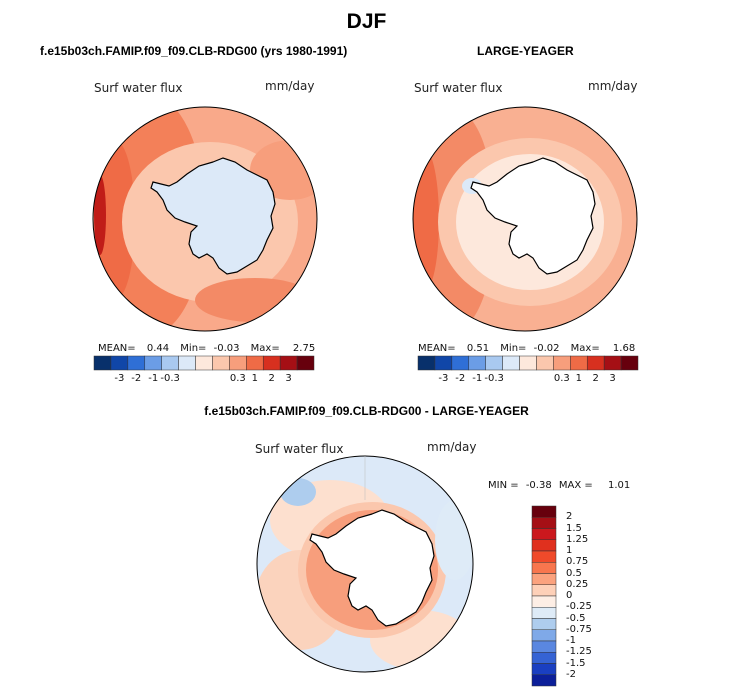 Image resolution: width=733 pixels, height=694 pixels. I want to click on colorbar-tick-label: -0.3, so click(494, 378).